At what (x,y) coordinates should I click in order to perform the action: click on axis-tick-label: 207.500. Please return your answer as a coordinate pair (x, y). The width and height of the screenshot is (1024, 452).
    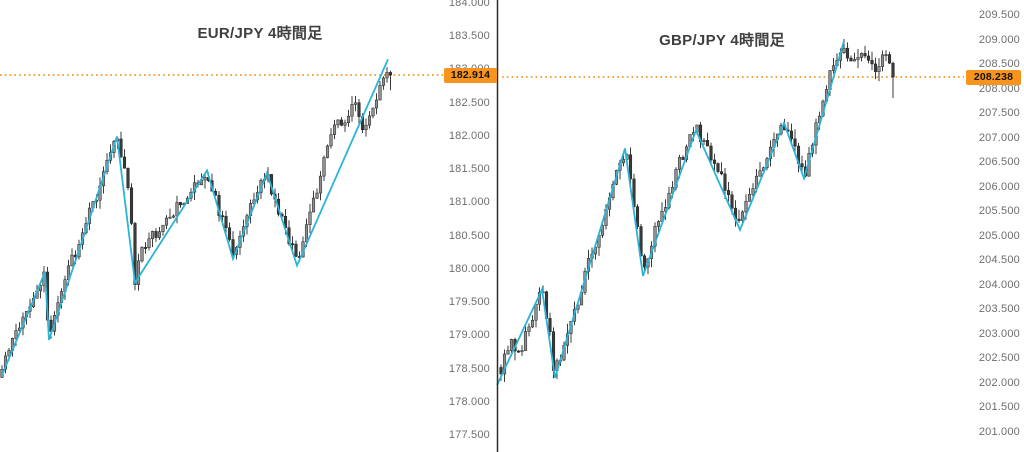
    Looking at the image, I should click on (999, 113).